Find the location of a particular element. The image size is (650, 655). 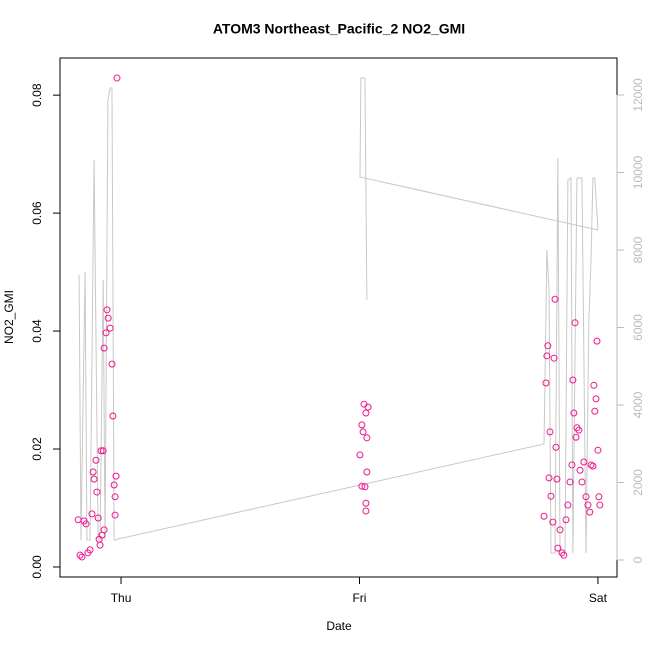

y-tick-label: 0.06 is located at coordinates (37, 213).